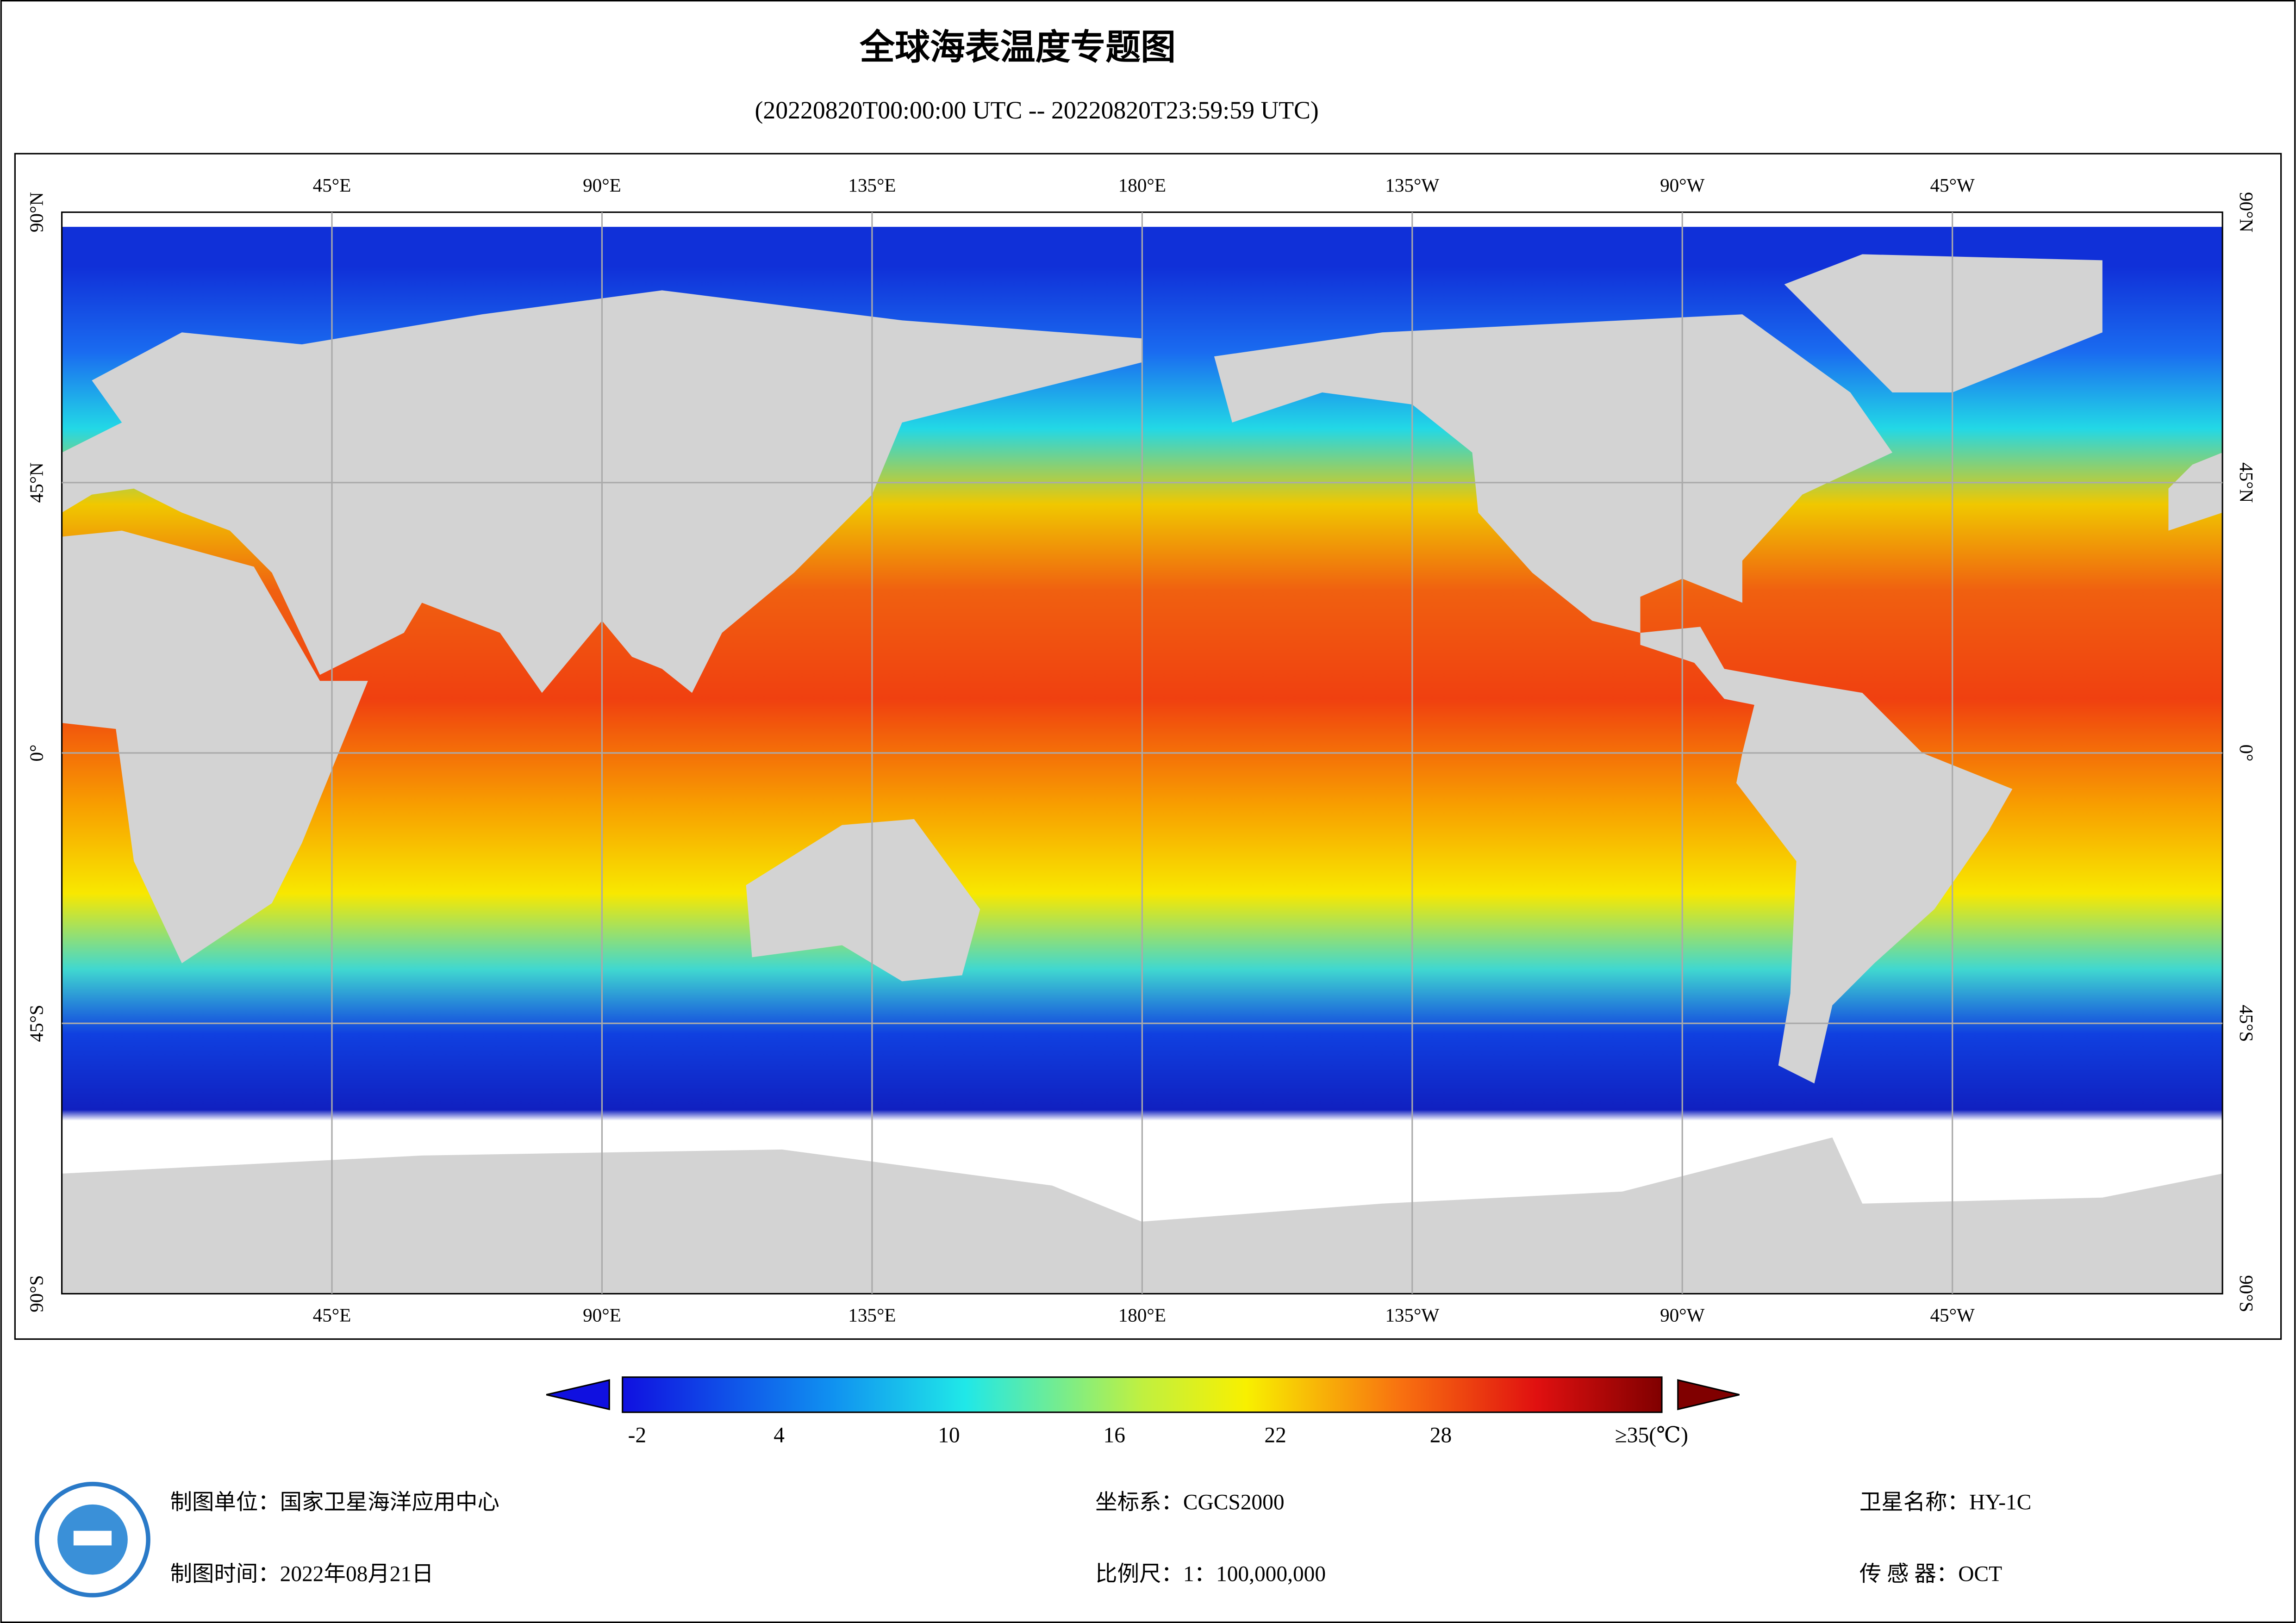 The image size is (2296, 1623). Describe the element at coordinates (2246, 1293) in the screenshot. I see `lat-label-right: 90°S` at that location.